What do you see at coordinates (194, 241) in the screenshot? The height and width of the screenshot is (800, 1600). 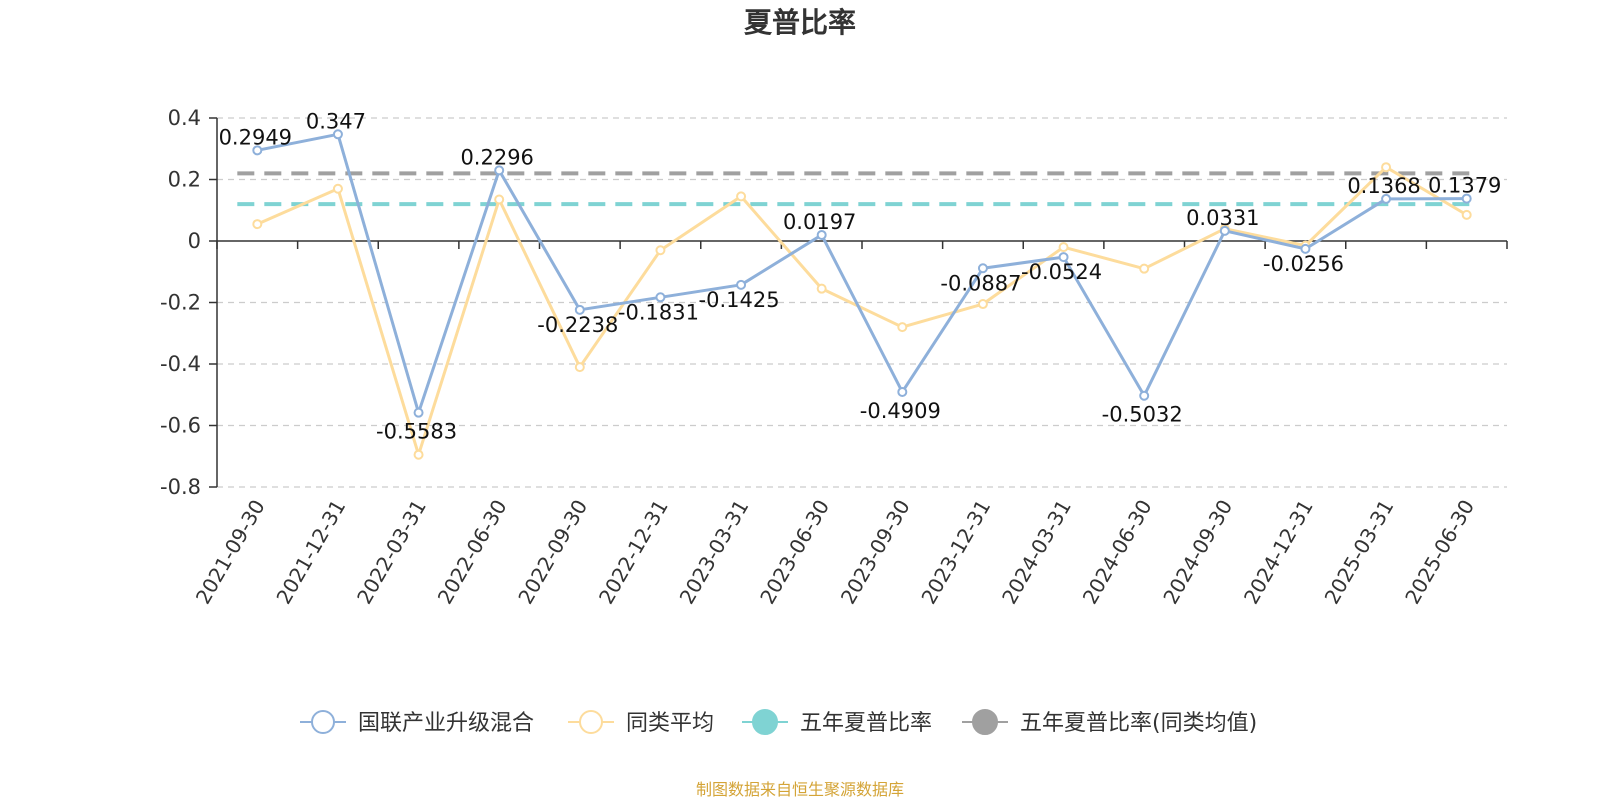 I see `y-tick-label: 0` at bounding box center [194, 241].